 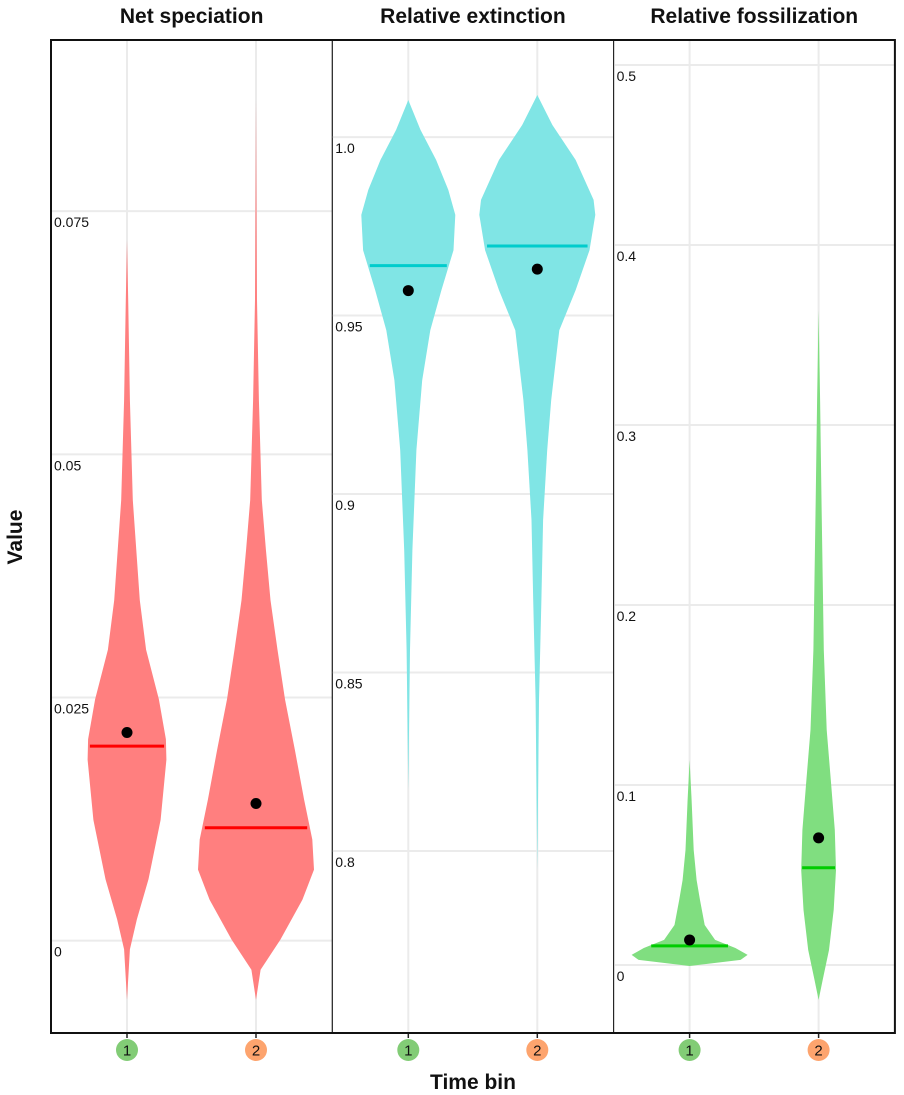 I want to click on panel-title: Net speciation, so click(x=192, y=16).